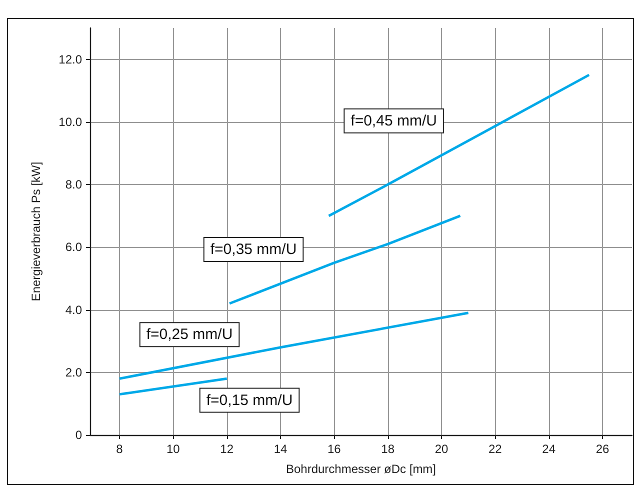 The height and width of the screenshot is (490, 643). What do you see at coordinates (281, 449) in the screenshot?
I see `x-tick-label: 14` at bounding box center [281, 449].